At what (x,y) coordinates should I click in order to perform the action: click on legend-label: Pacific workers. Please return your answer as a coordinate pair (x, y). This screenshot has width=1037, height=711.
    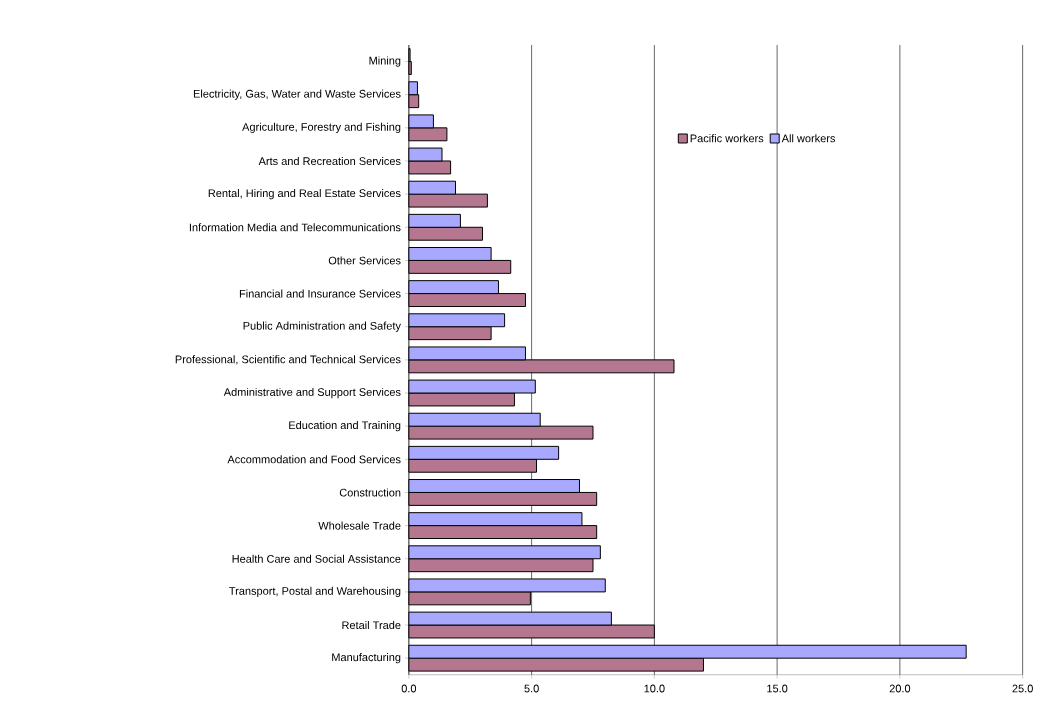
    Looking at the image, I should click on (727, 138).